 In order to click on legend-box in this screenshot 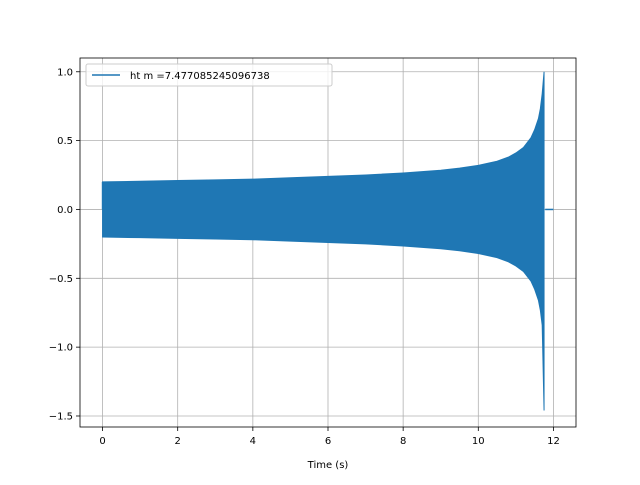, I will do `click(209, 75)`.